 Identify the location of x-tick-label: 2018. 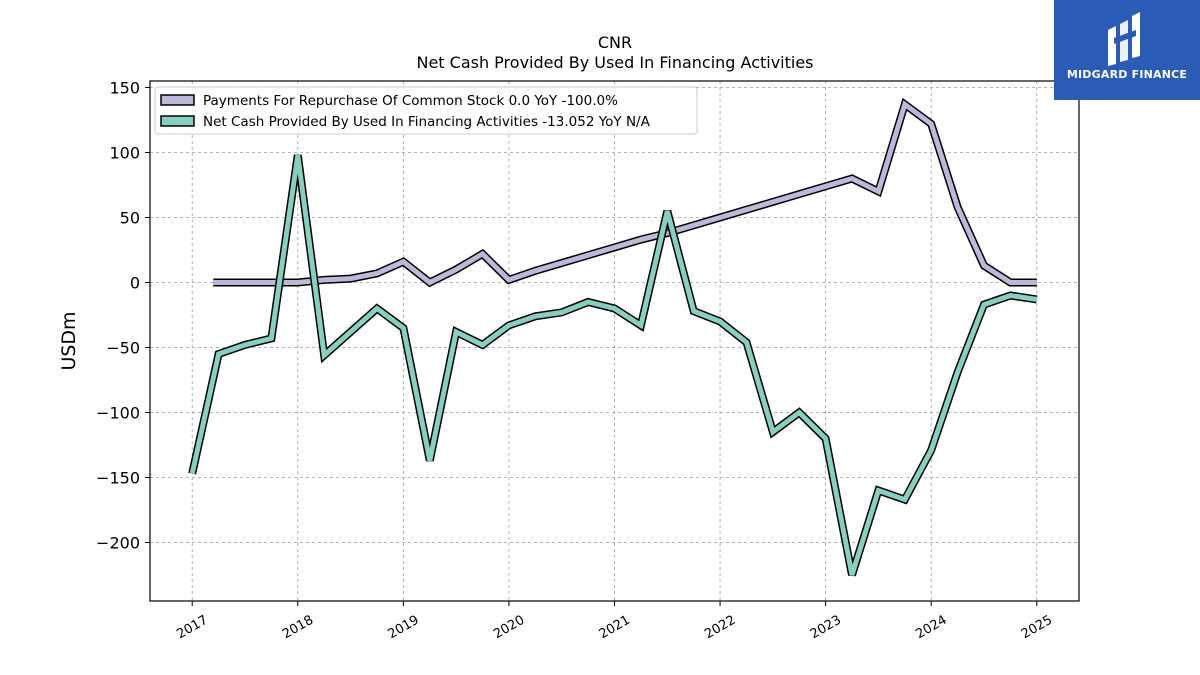
(298, 628).